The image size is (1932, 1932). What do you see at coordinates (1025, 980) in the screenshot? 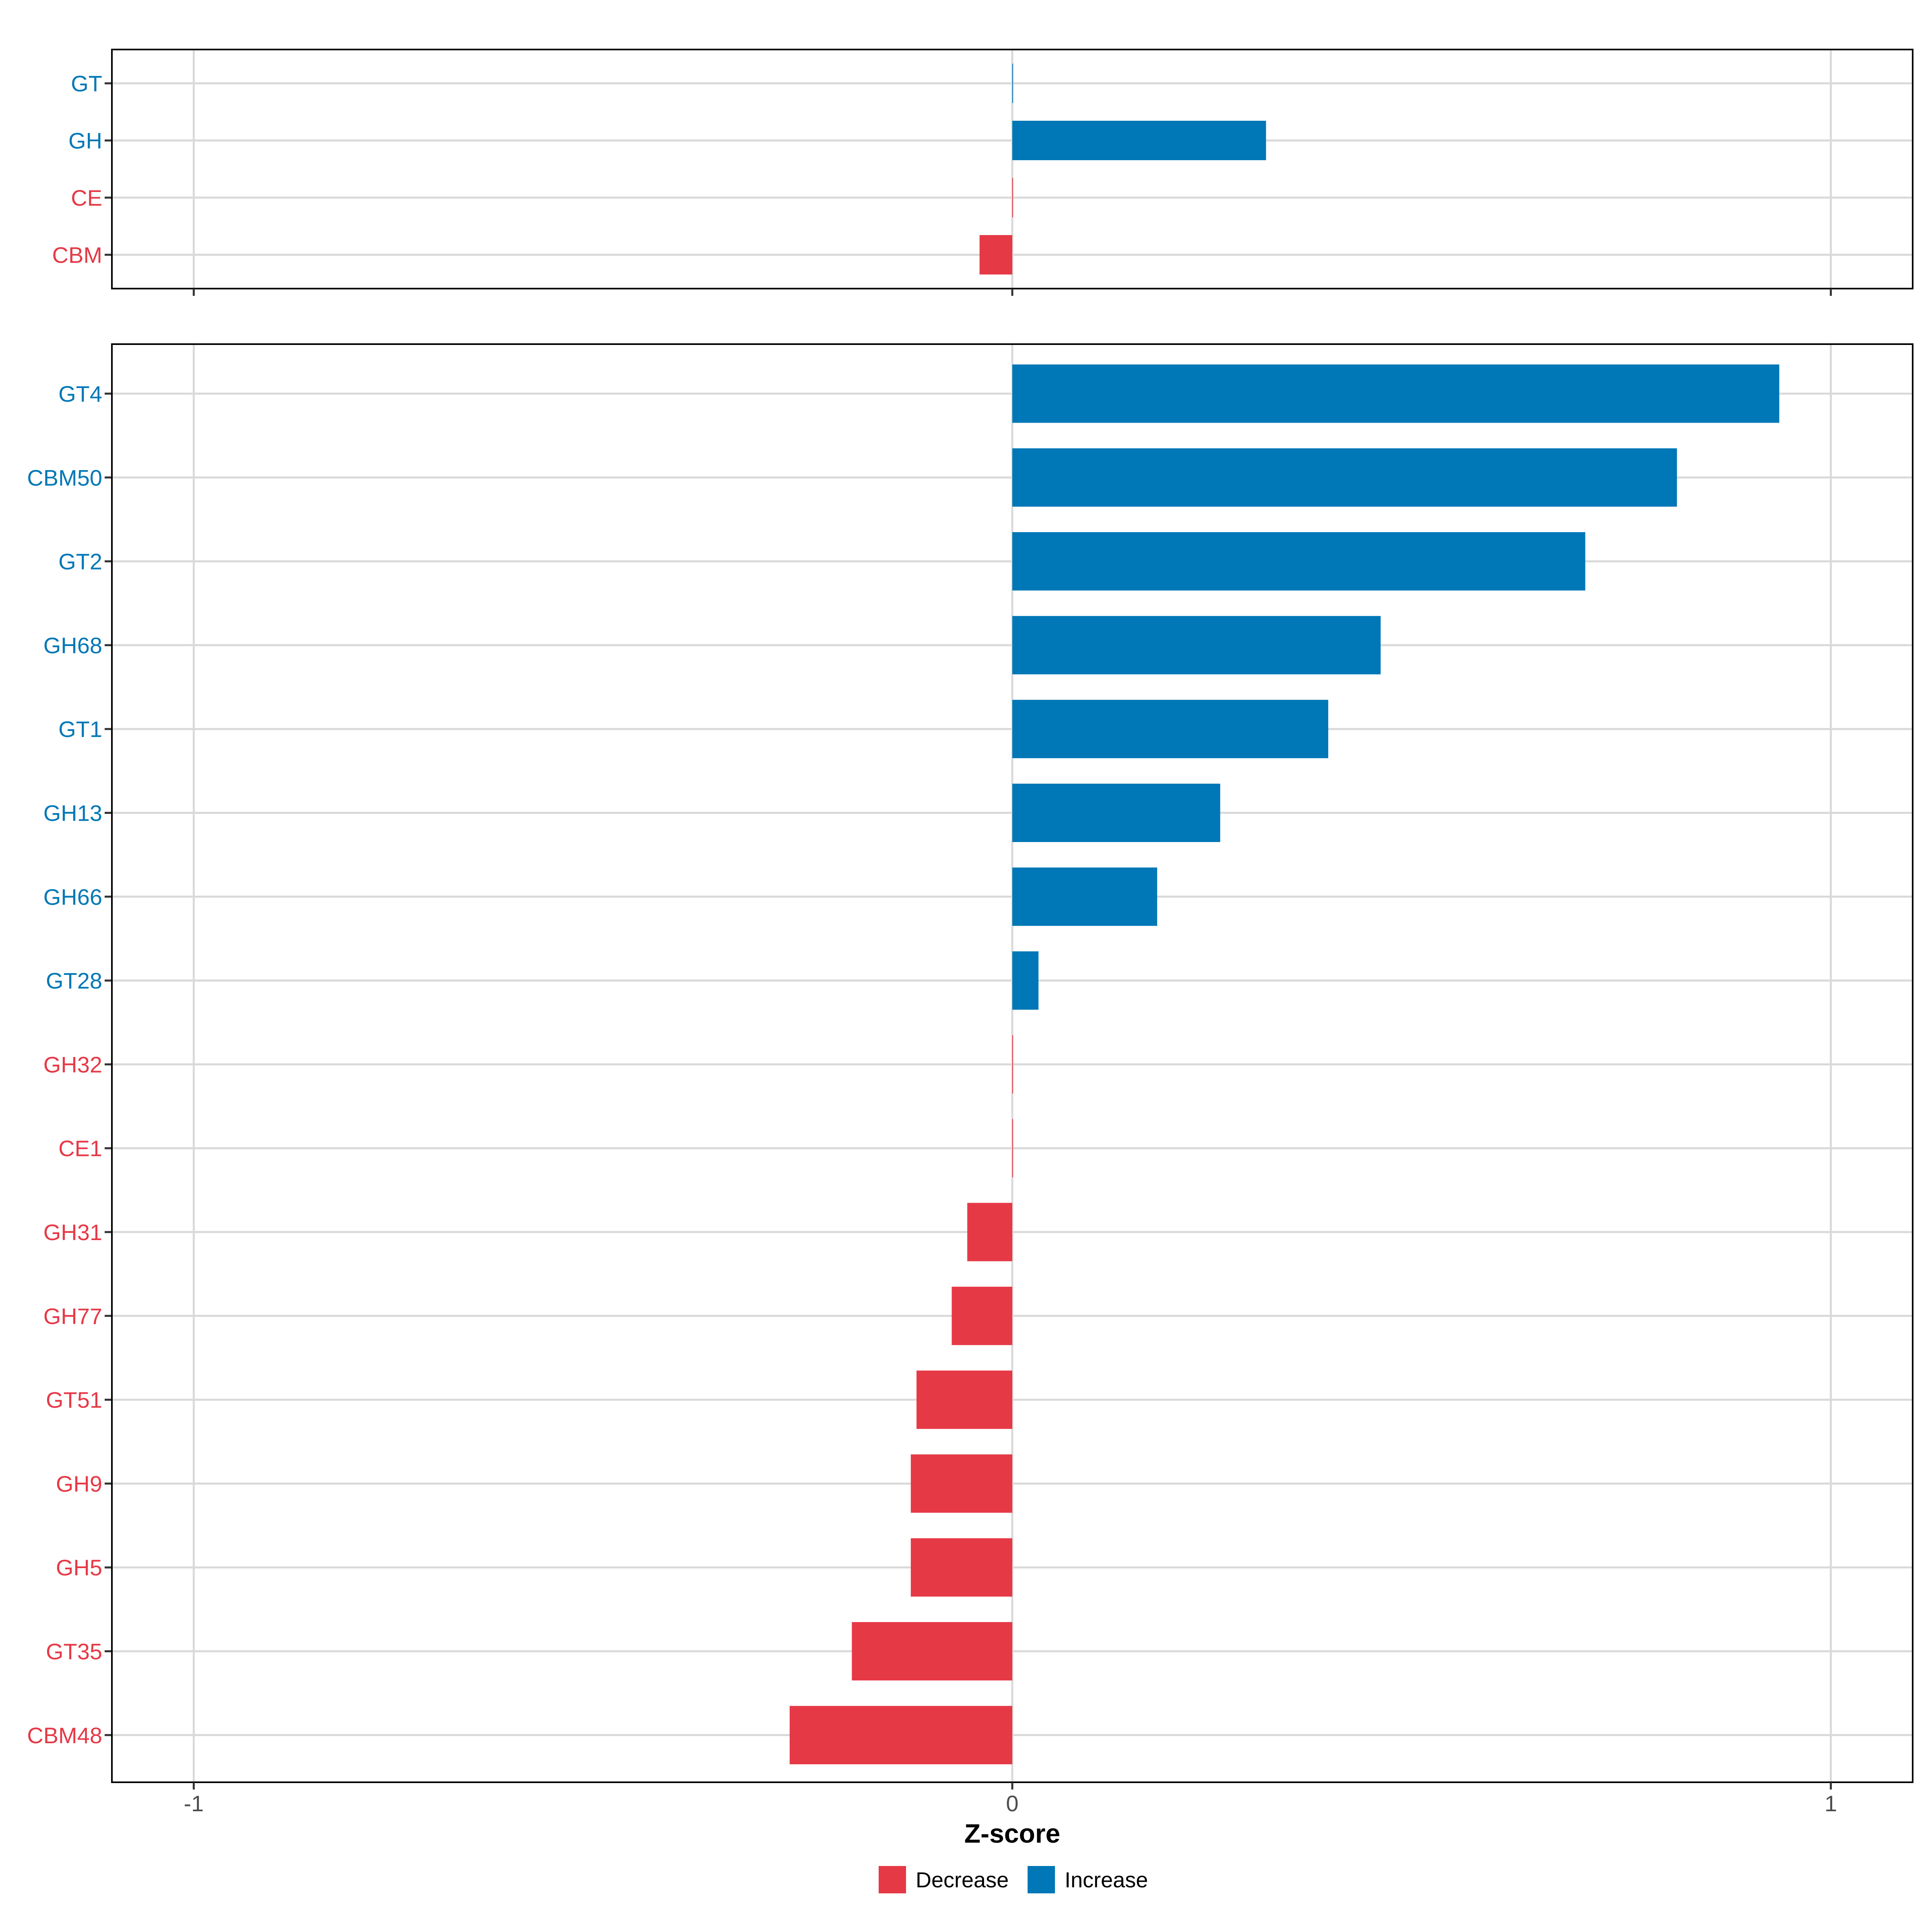
I see `bar-gt28` at bounding box center [1025, 980].